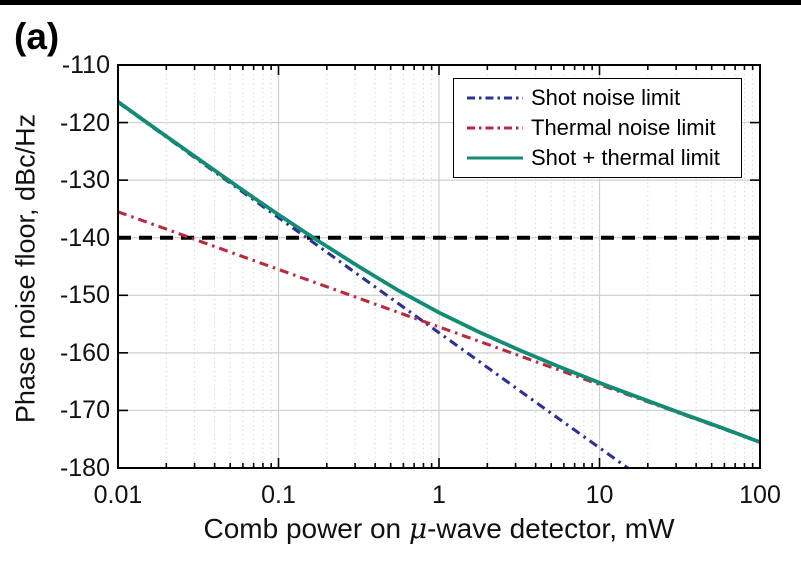  I want to click on x-axis-label: Comb power on μ-wave detector, mW, so click(439, 528).